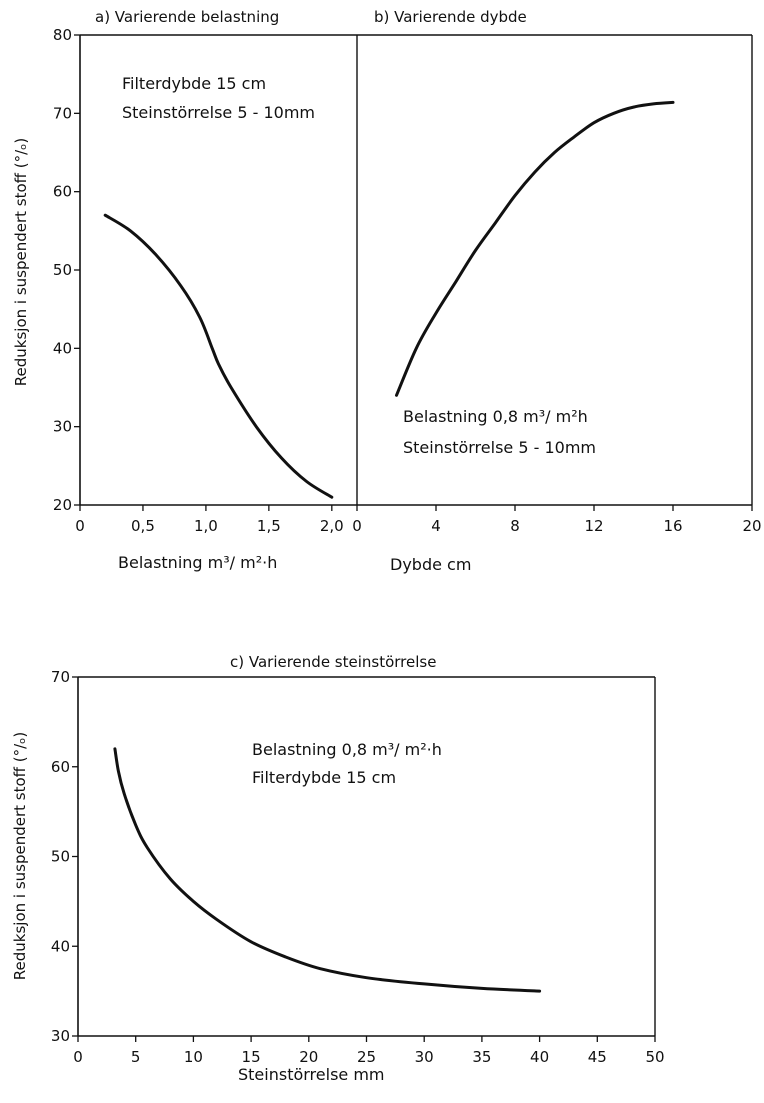  What do you see at coordinates (62, 427) in the screenshot?
I see `chart-a-y-tick-label: 30` at bounding box center [62, 427].